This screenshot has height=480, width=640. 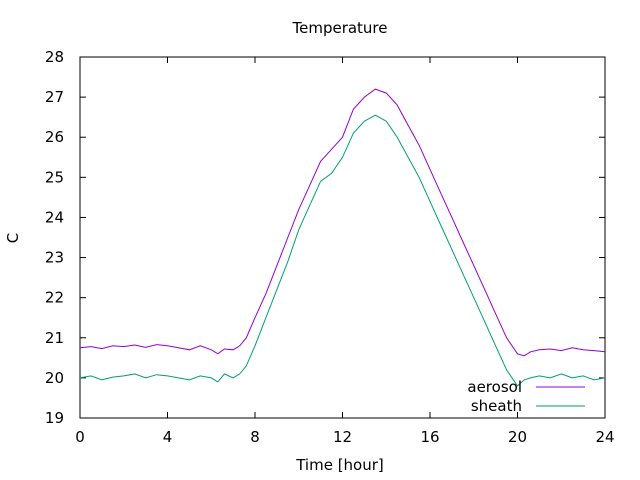 I want to click on x-tick-label: 8, so click(x=255, y=437).